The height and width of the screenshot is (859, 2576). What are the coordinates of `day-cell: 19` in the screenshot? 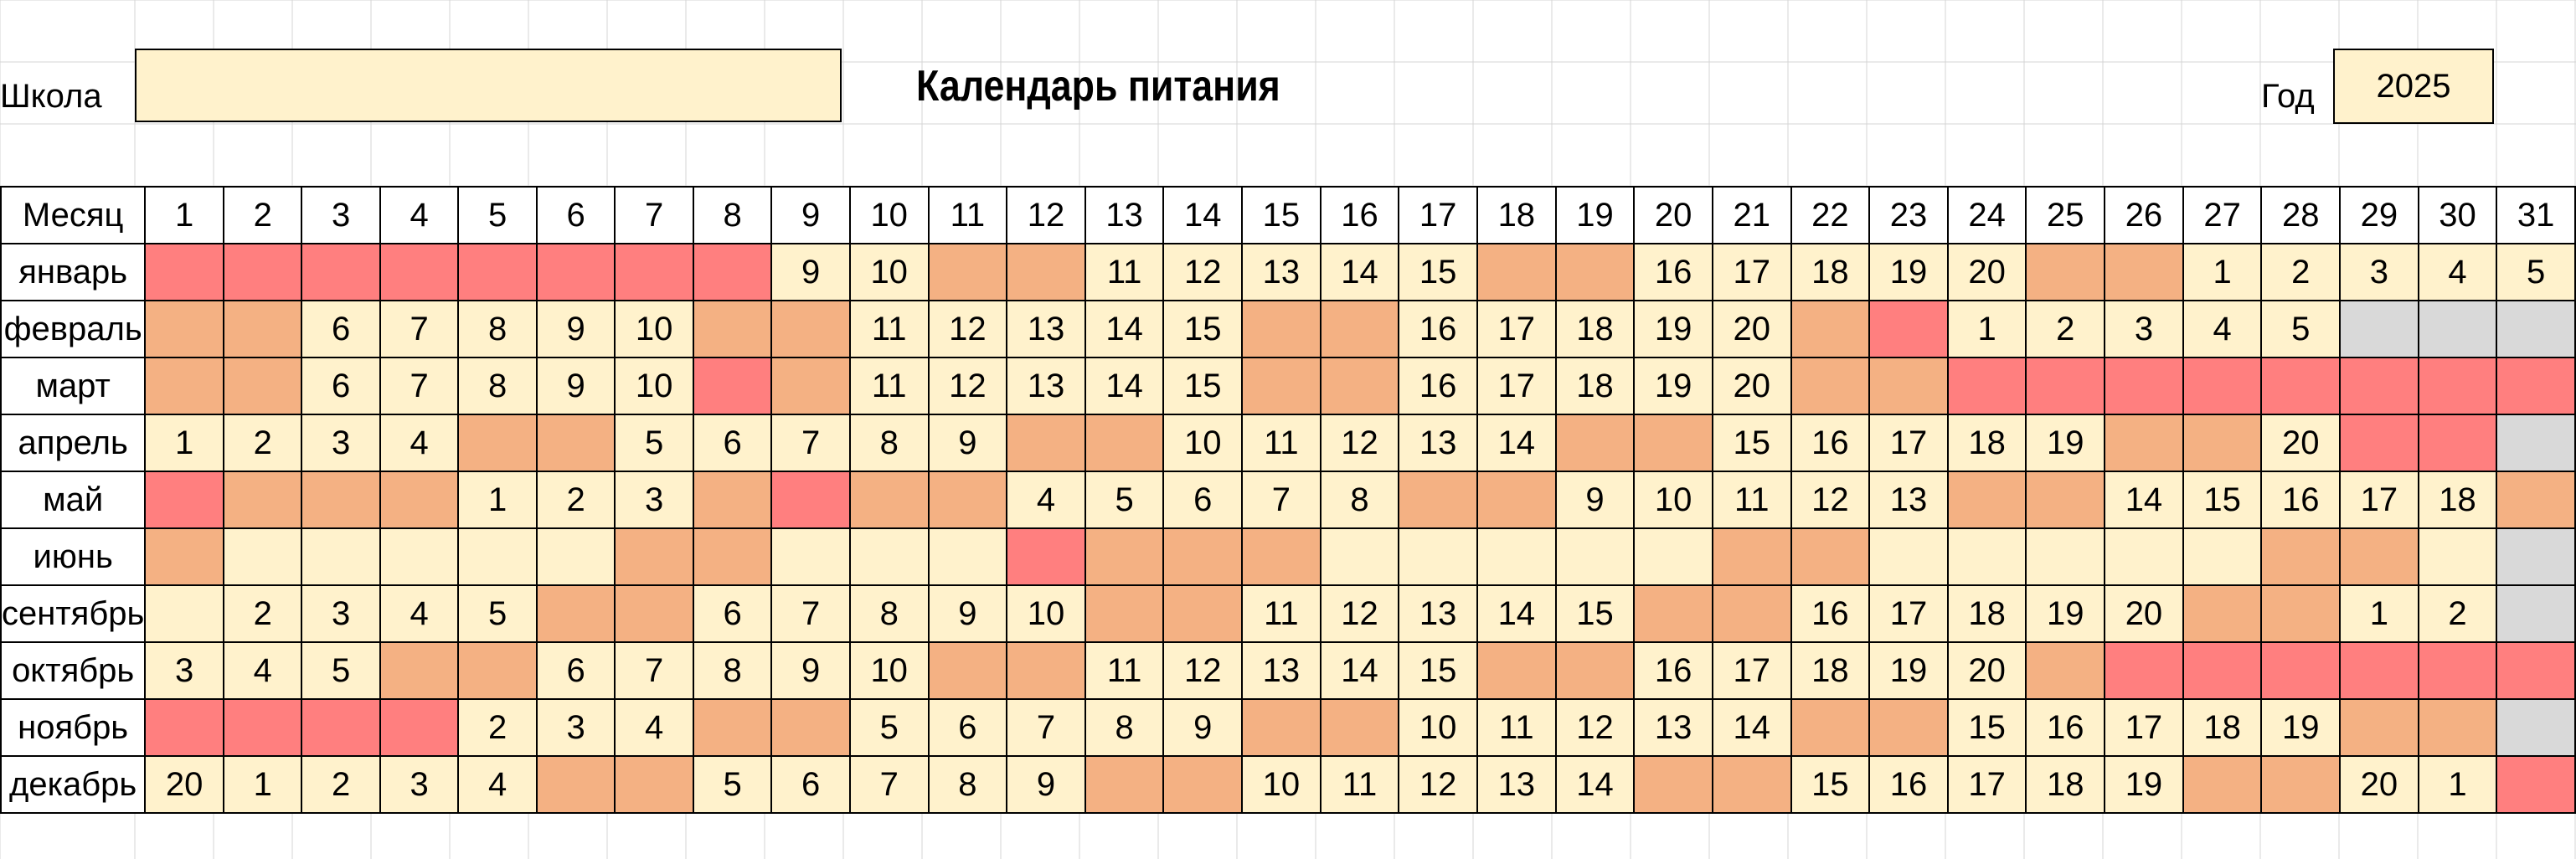 It's located at (2144, 784).